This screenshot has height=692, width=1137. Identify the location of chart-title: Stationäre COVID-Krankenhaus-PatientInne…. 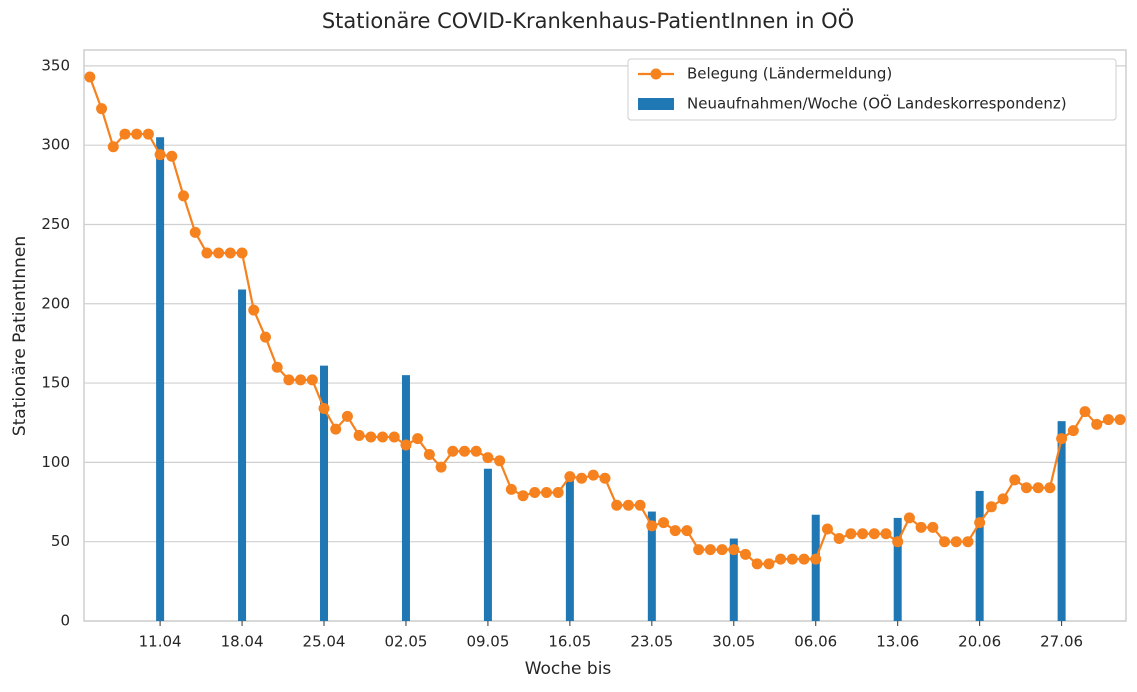
(588, 20).